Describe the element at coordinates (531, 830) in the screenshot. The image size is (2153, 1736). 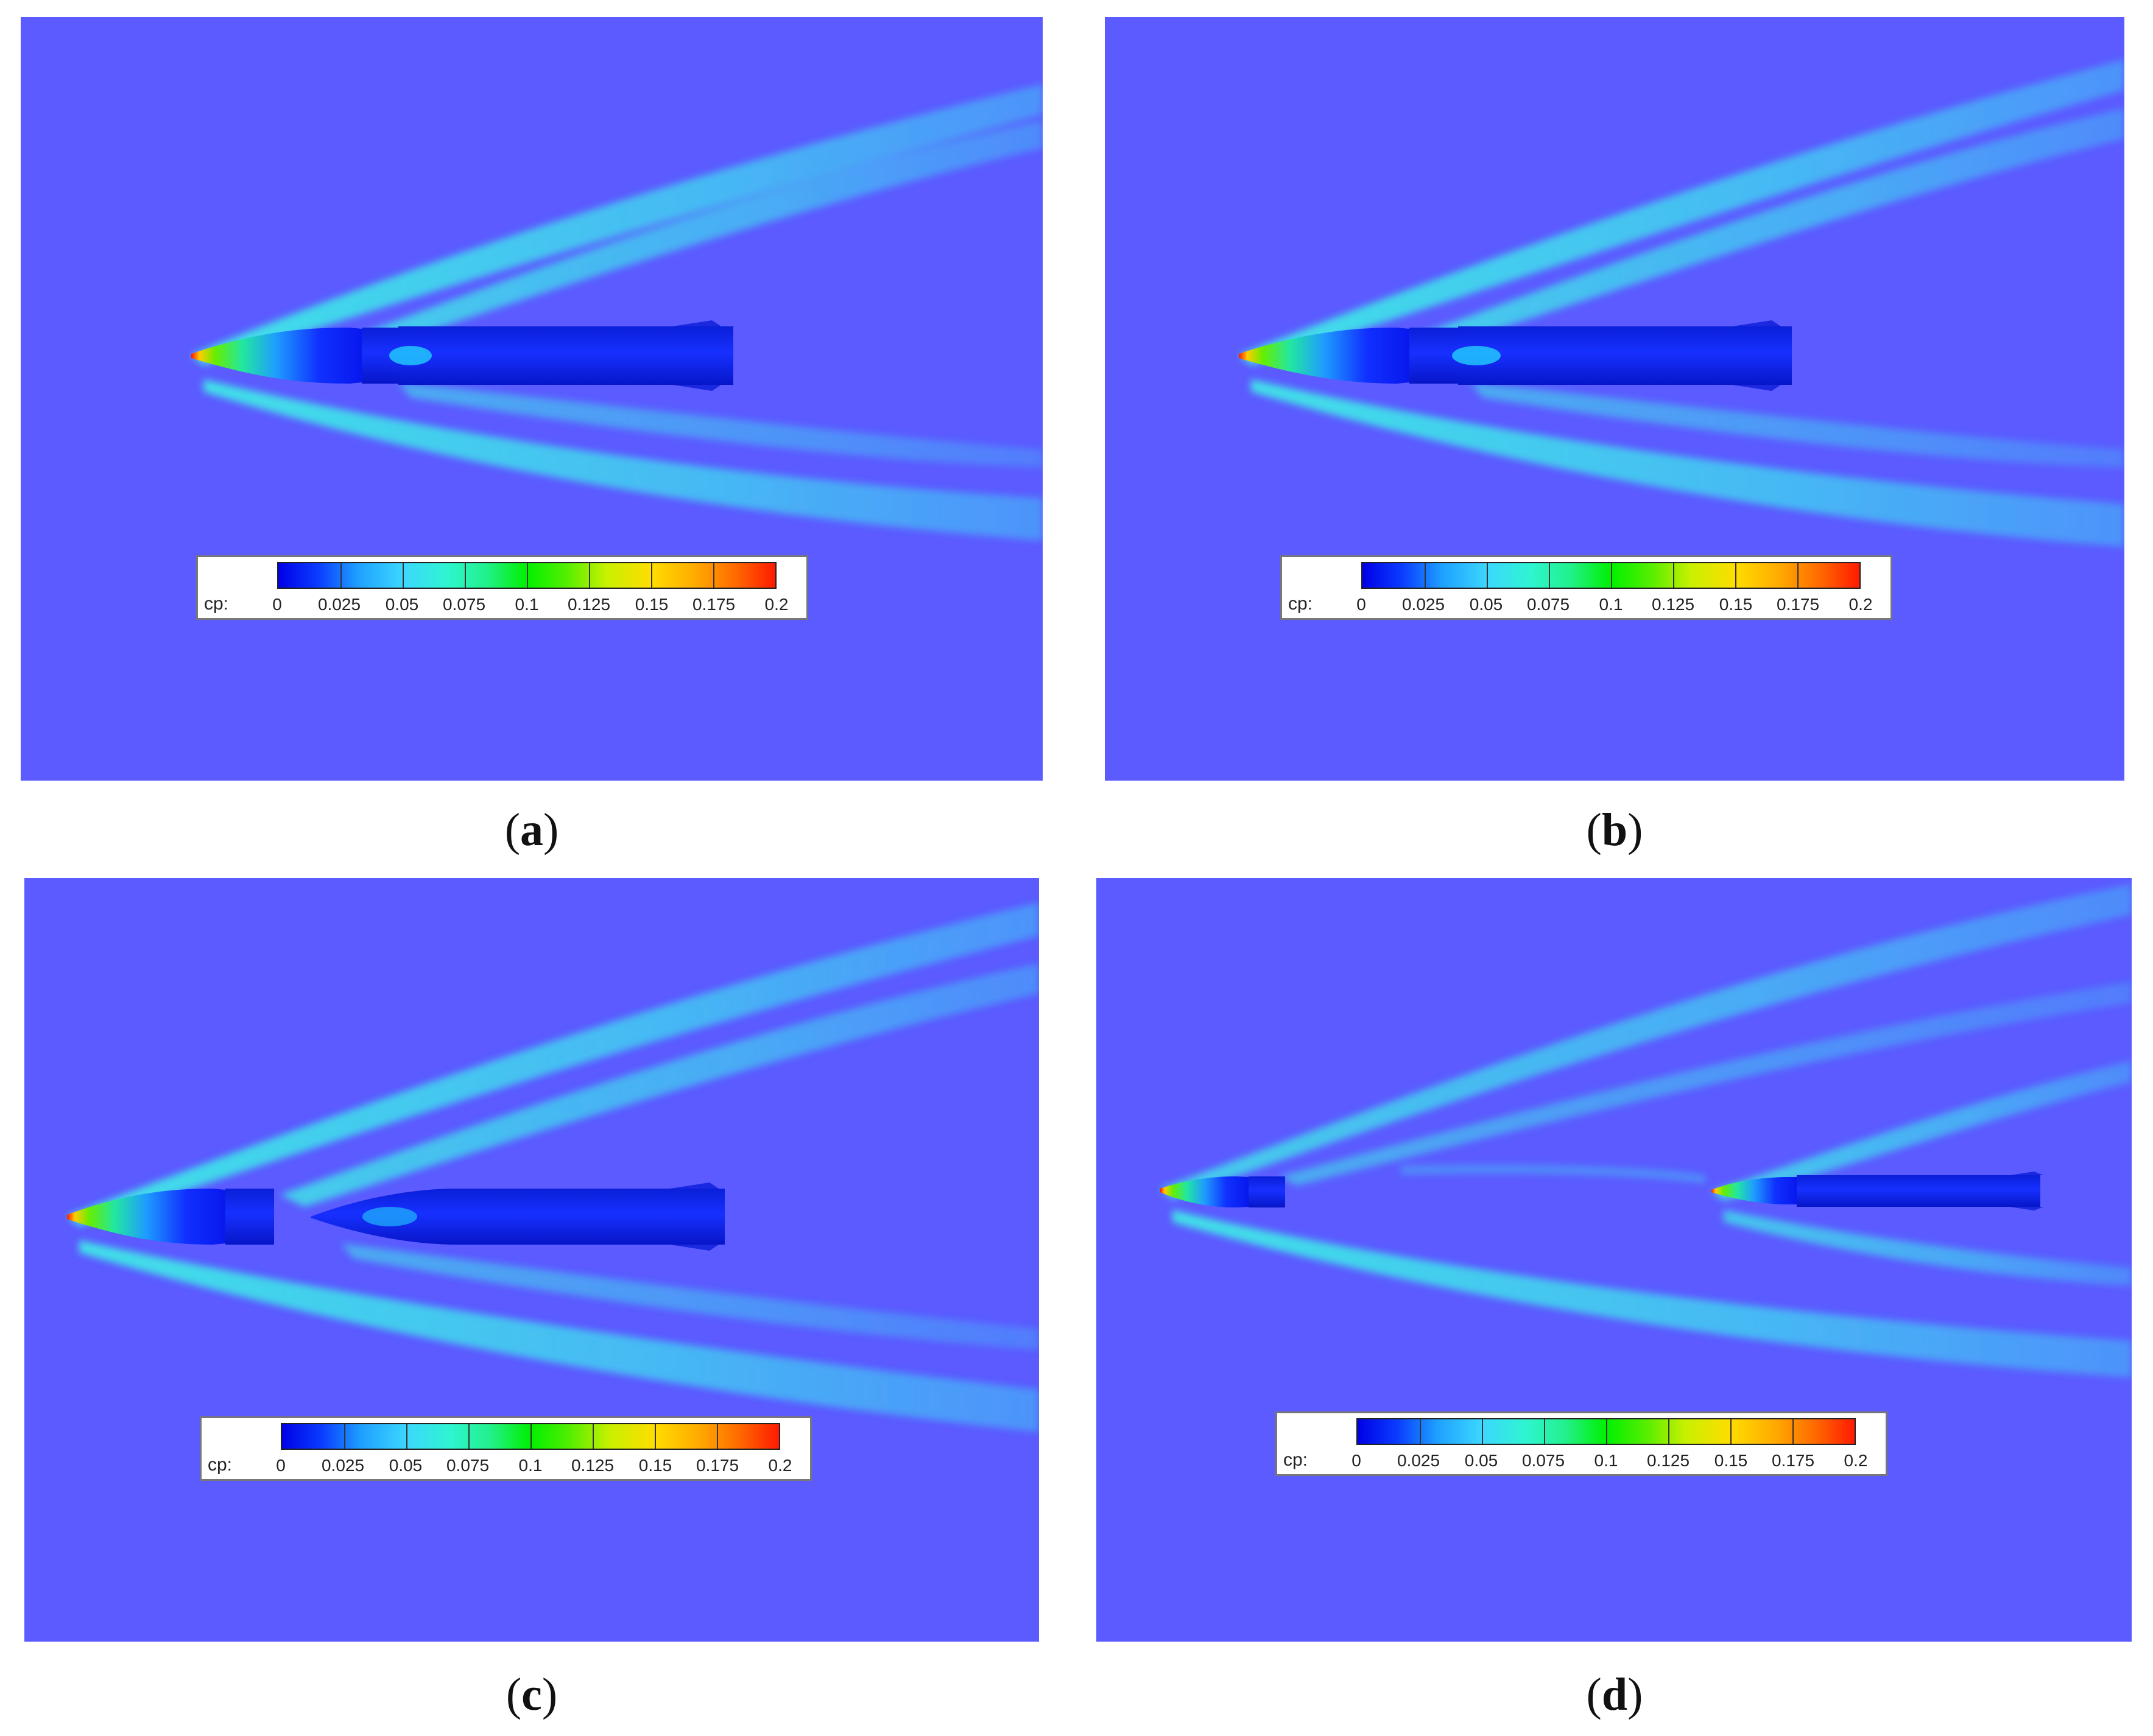
I see `caption-a: (a)` at that location.